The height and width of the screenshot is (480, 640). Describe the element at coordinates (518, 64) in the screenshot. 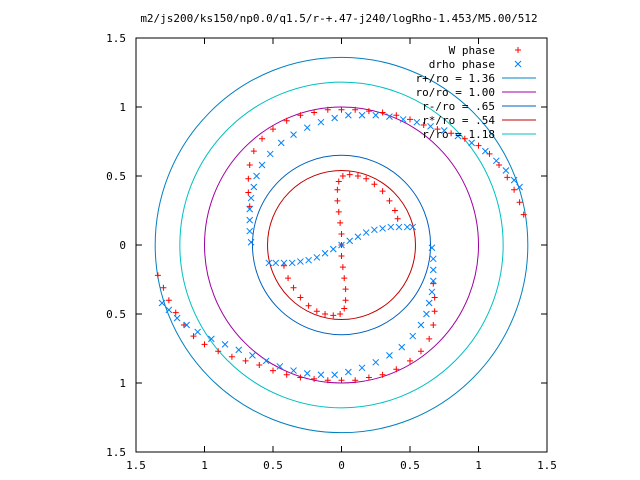

I see `legend-marker` at that location.